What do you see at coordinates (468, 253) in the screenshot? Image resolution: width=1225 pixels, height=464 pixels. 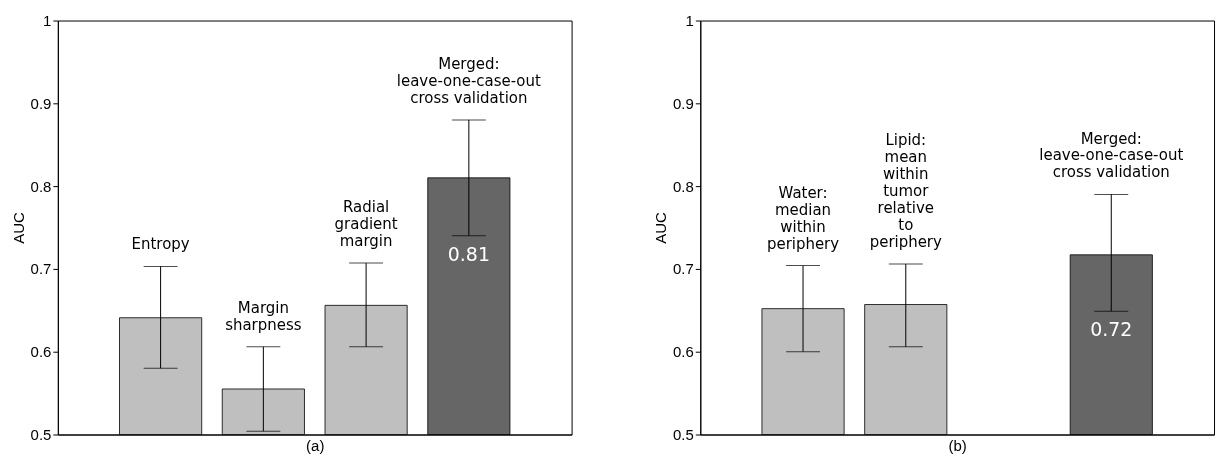 I see `data-label: 0.81` at bounding box center [468, 253].